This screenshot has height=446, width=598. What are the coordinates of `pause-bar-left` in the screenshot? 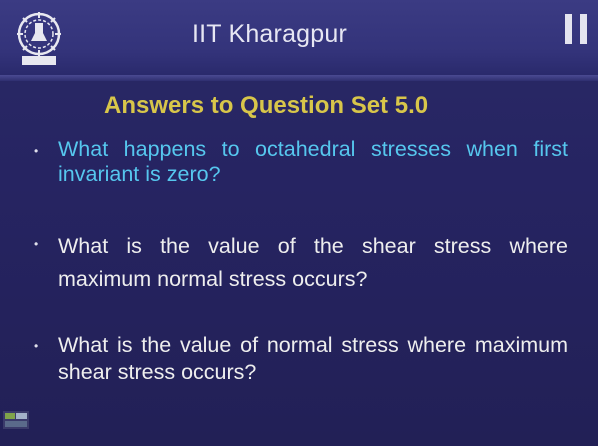 It's located at (568, 29).